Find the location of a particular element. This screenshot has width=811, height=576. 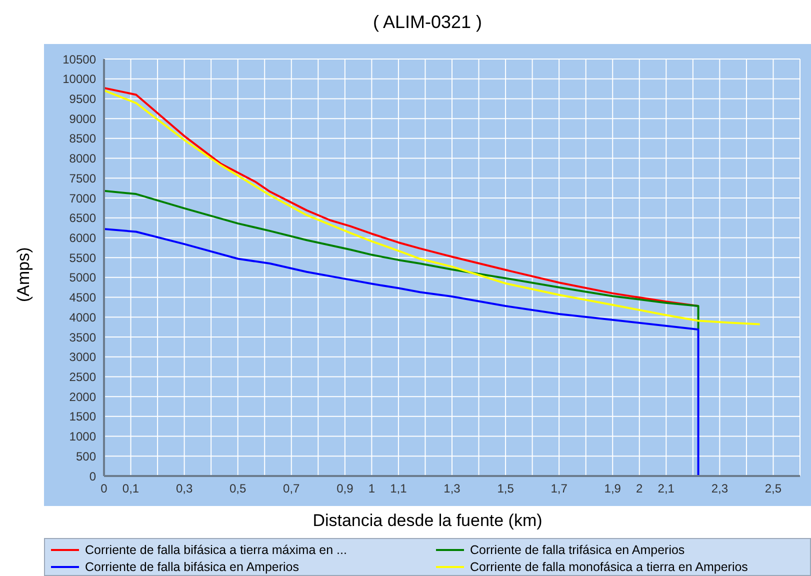

y-tick-label: 0 is located at coordinates (92, 476).